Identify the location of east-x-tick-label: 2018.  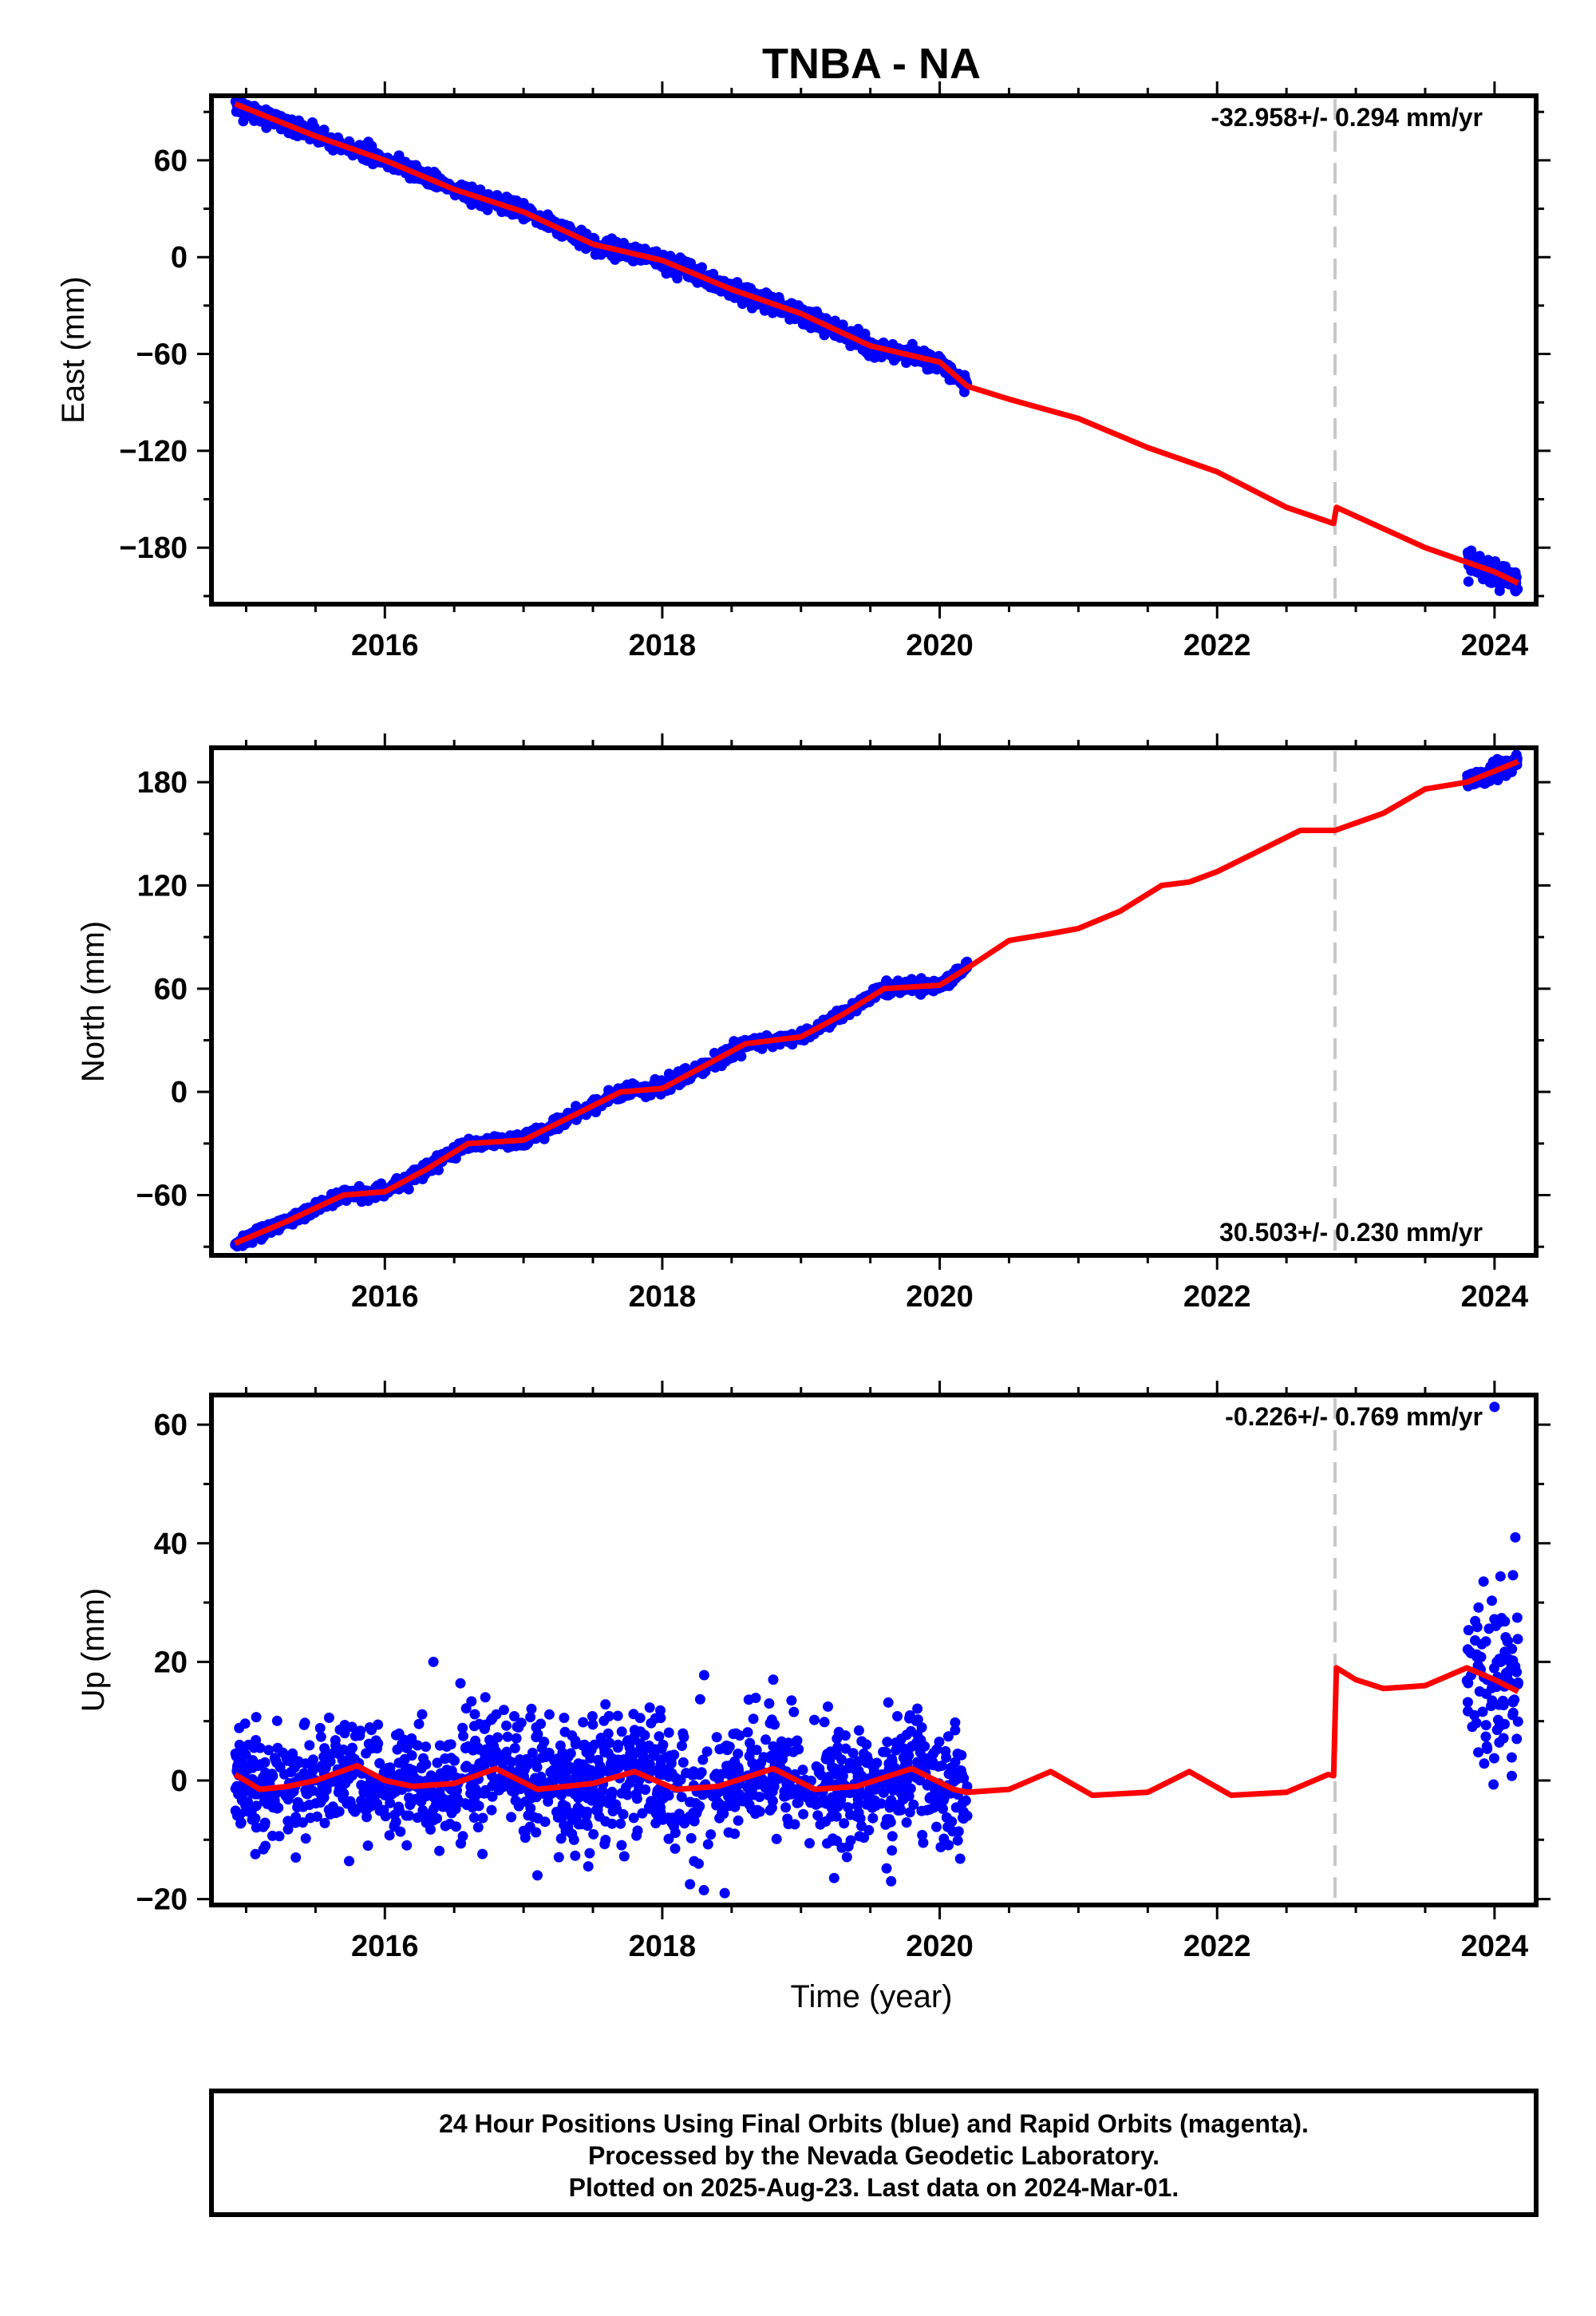
(663, 645).